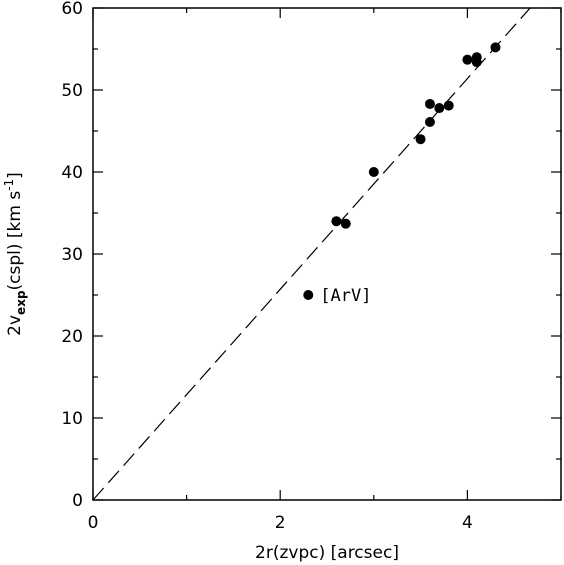 The height and width of the screenshot is (565, 564). I want to click on y-axis-label: 2vexp(cspl) [km s-1], so click(15, 254).